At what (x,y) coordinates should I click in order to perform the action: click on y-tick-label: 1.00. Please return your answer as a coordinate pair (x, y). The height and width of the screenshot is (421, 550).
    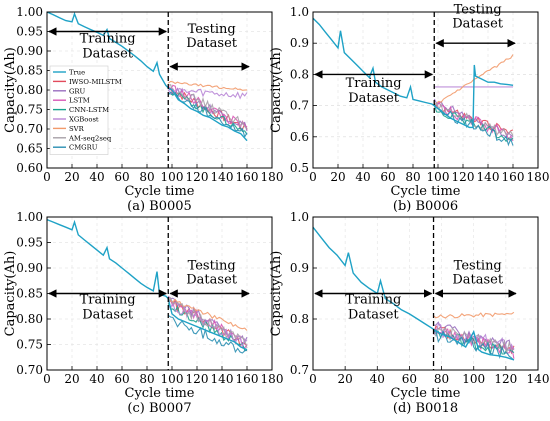
    Looking at the image, I should click on (29, 12).